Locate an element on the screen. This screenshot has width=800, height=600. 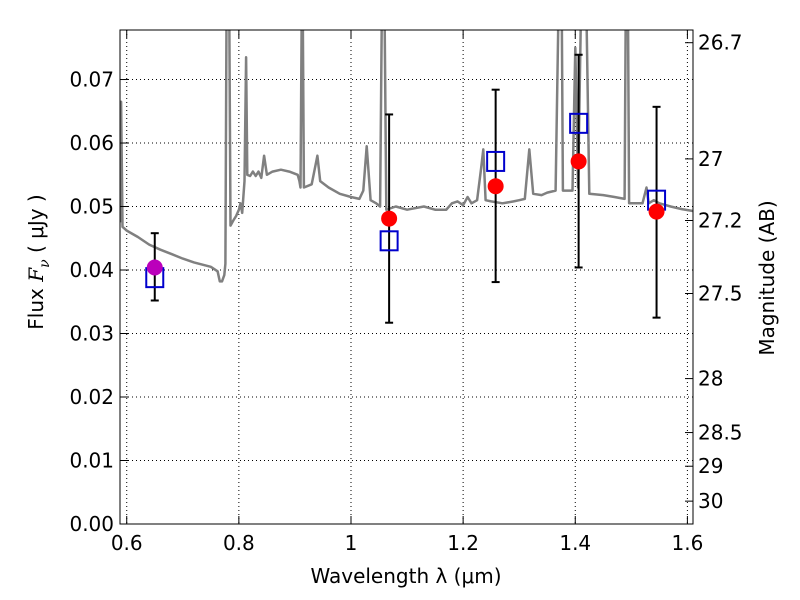
y2-tick-label: 27.2 is located at coordinates (720, 220).